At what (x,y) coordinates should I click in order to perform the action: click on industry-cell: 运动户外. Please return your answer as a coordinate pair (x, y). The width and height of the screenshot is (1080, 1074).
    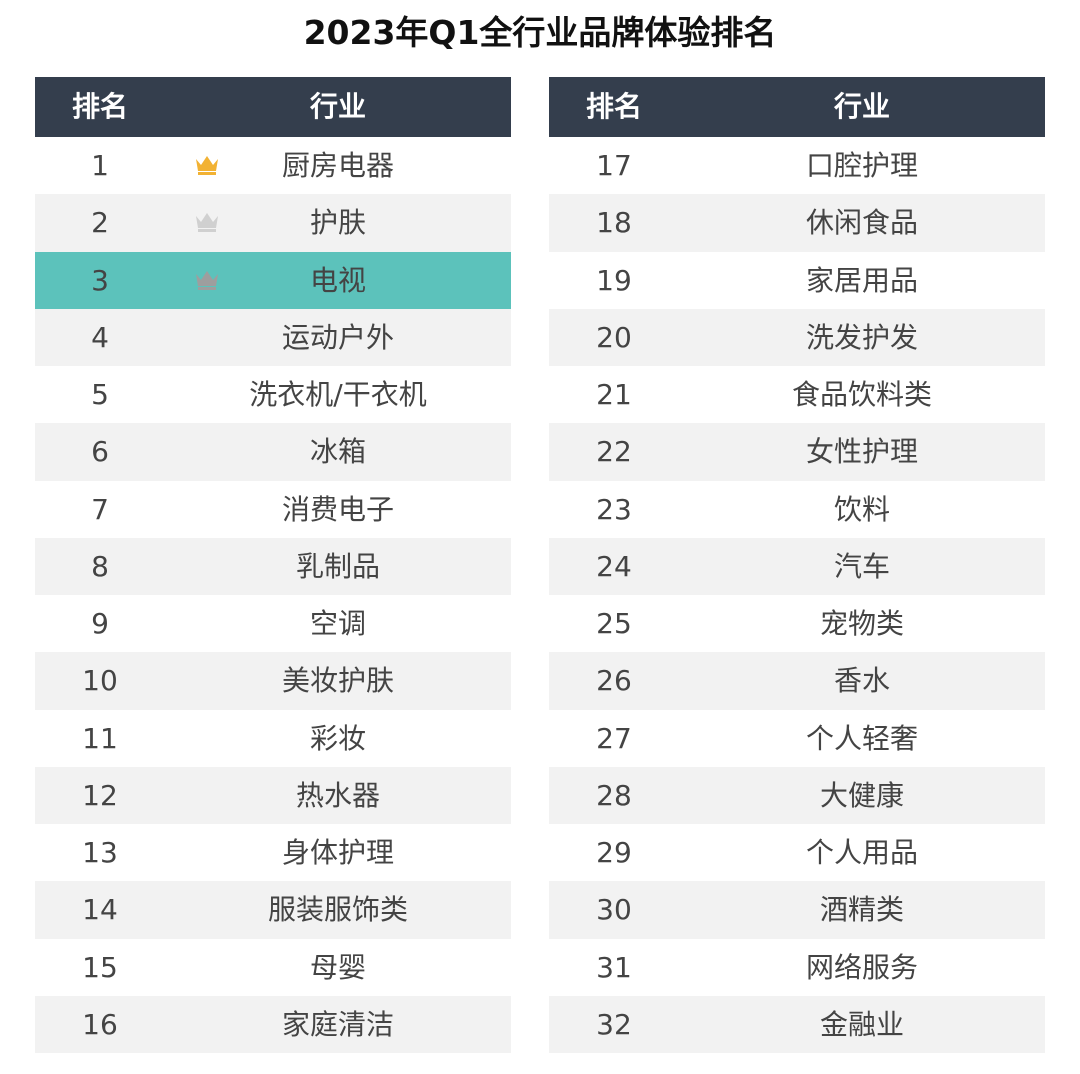
    Looking at the image, I should click on (337, 337).